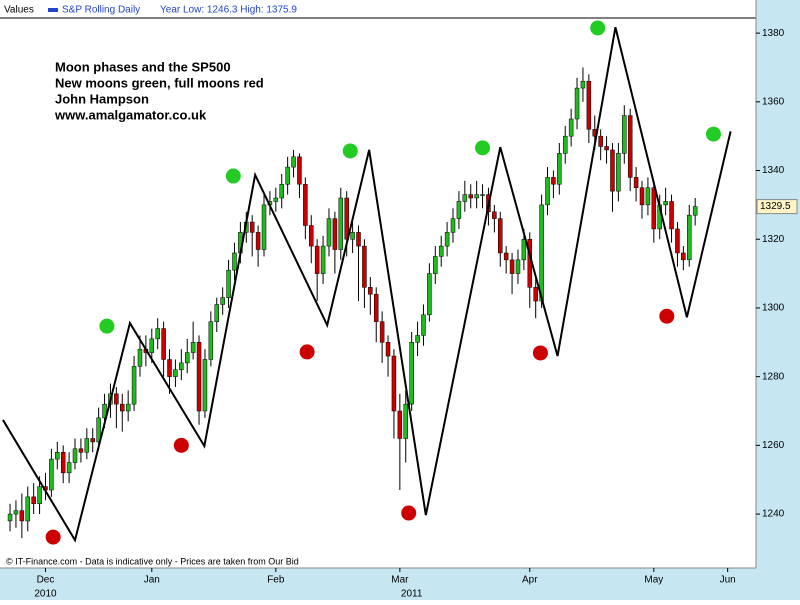 This screenshot has height=605, width=800. Describe the element at coordinates (228, 10) in the screenshot. I see `range-text: Year Low: 1246.3 High: 1375.9` at that location.